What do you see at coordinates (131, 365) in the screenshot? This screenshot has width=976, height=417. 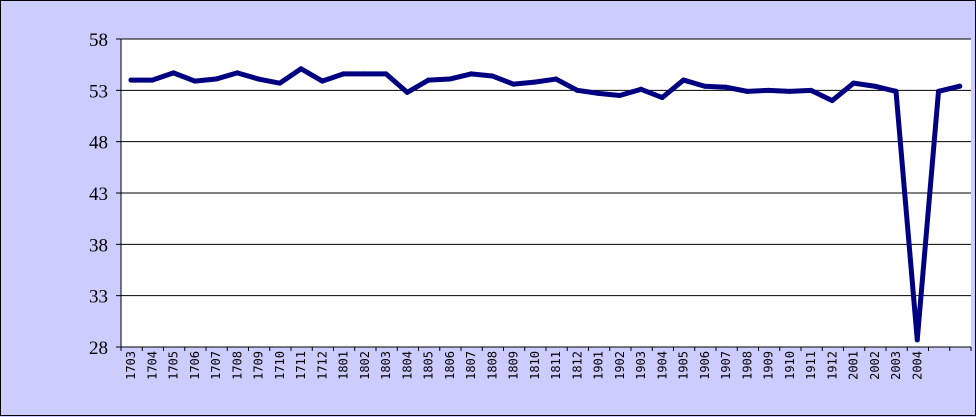 I see `x-tick-label: 1703` at bounding box center [131, 365].